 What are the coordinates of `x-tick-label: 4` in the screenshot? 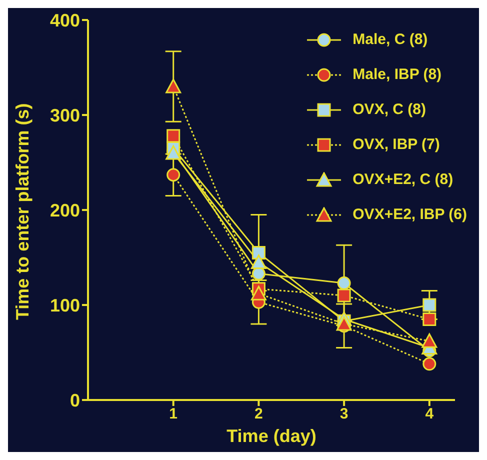 It's located at (429, 414).